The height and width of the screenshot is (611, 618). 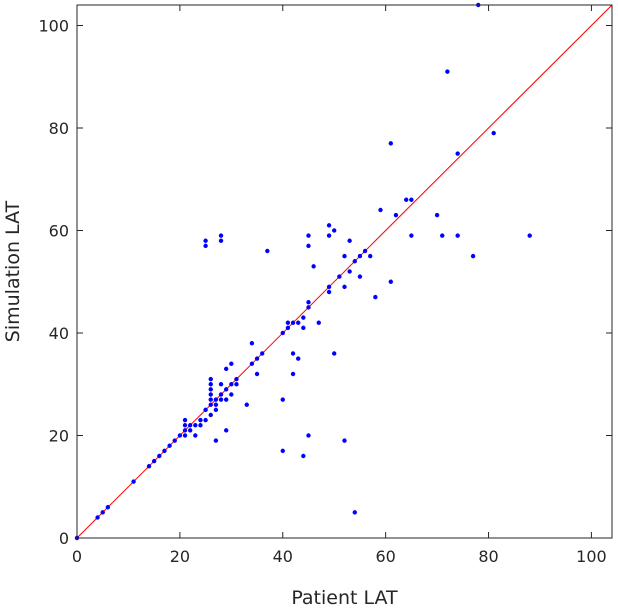 What do you see at coordinates (344, 598) in the screenshot?
I see `x-axis-title: Patient LAT` at bounding box center [344, 598].